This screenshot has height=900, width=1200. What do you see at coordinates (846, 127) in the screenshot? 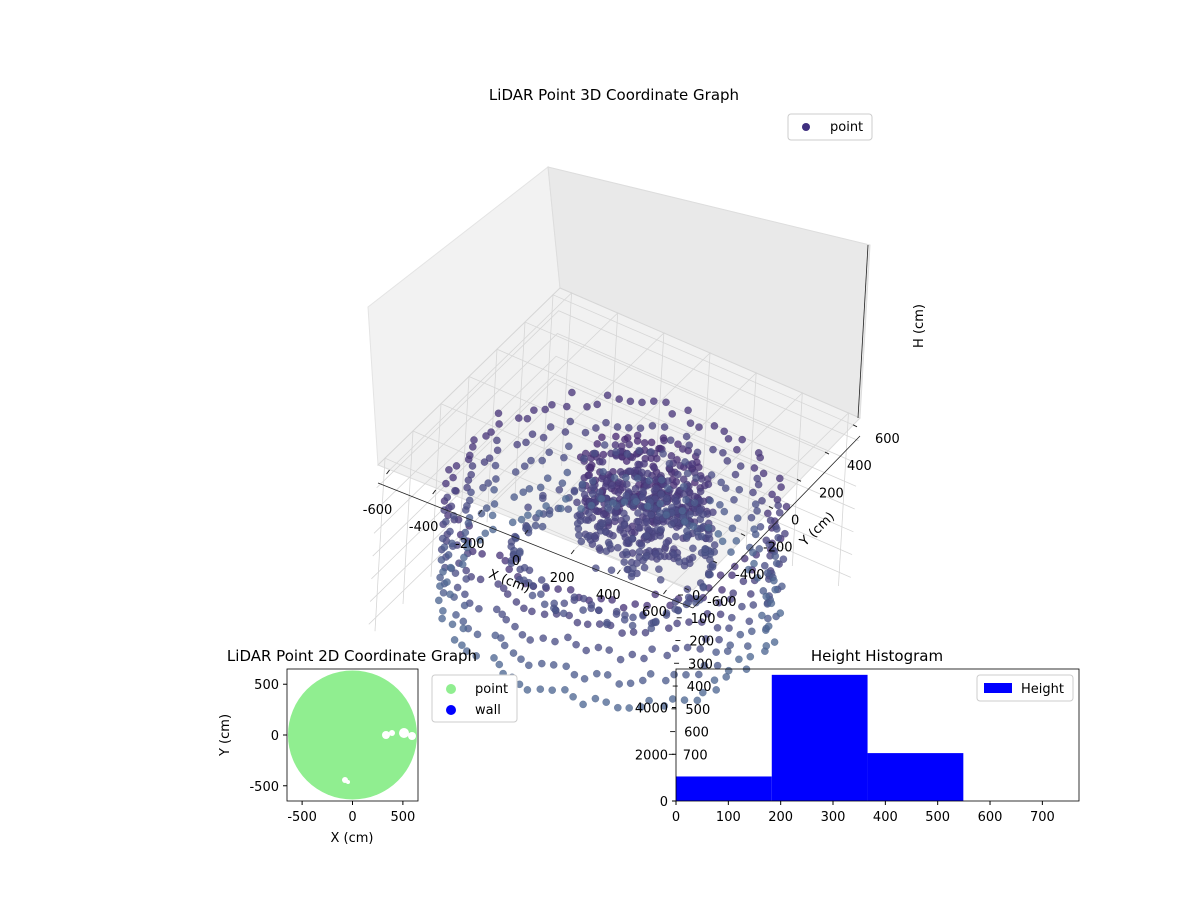
I see `legend-3d-label-point: point` at bounding box center [846, 127].